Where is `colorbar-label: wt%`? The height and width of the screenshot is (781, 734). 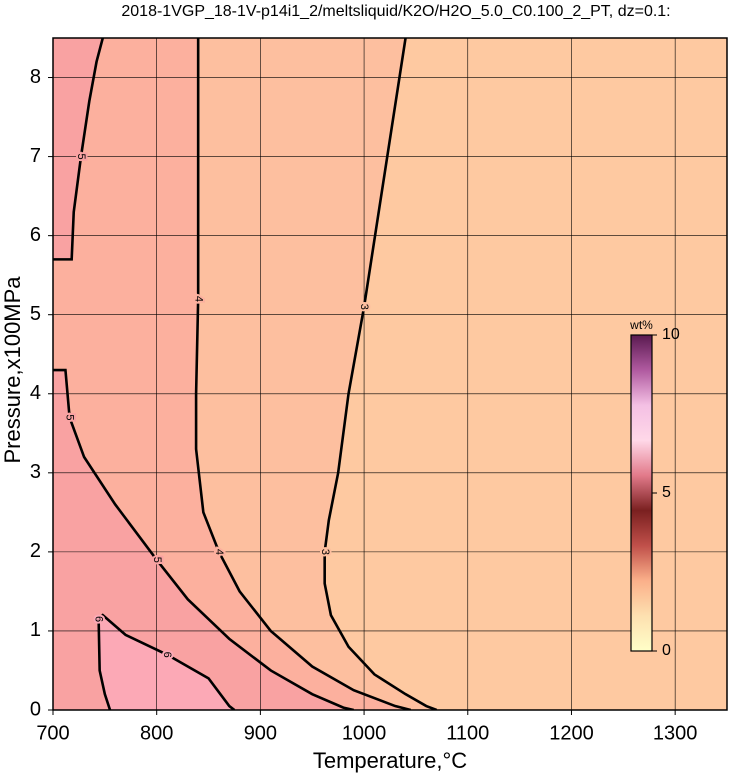
colorbar-label: wt% is located at coordinates (641, 325).